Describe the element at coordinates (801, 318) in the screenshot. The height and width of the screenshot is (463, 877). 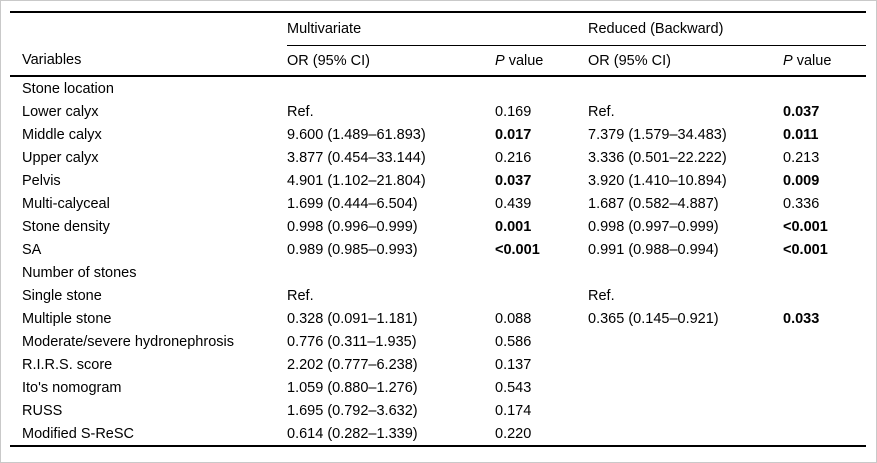
I see `p-value-reduced: 0.033` at that location.